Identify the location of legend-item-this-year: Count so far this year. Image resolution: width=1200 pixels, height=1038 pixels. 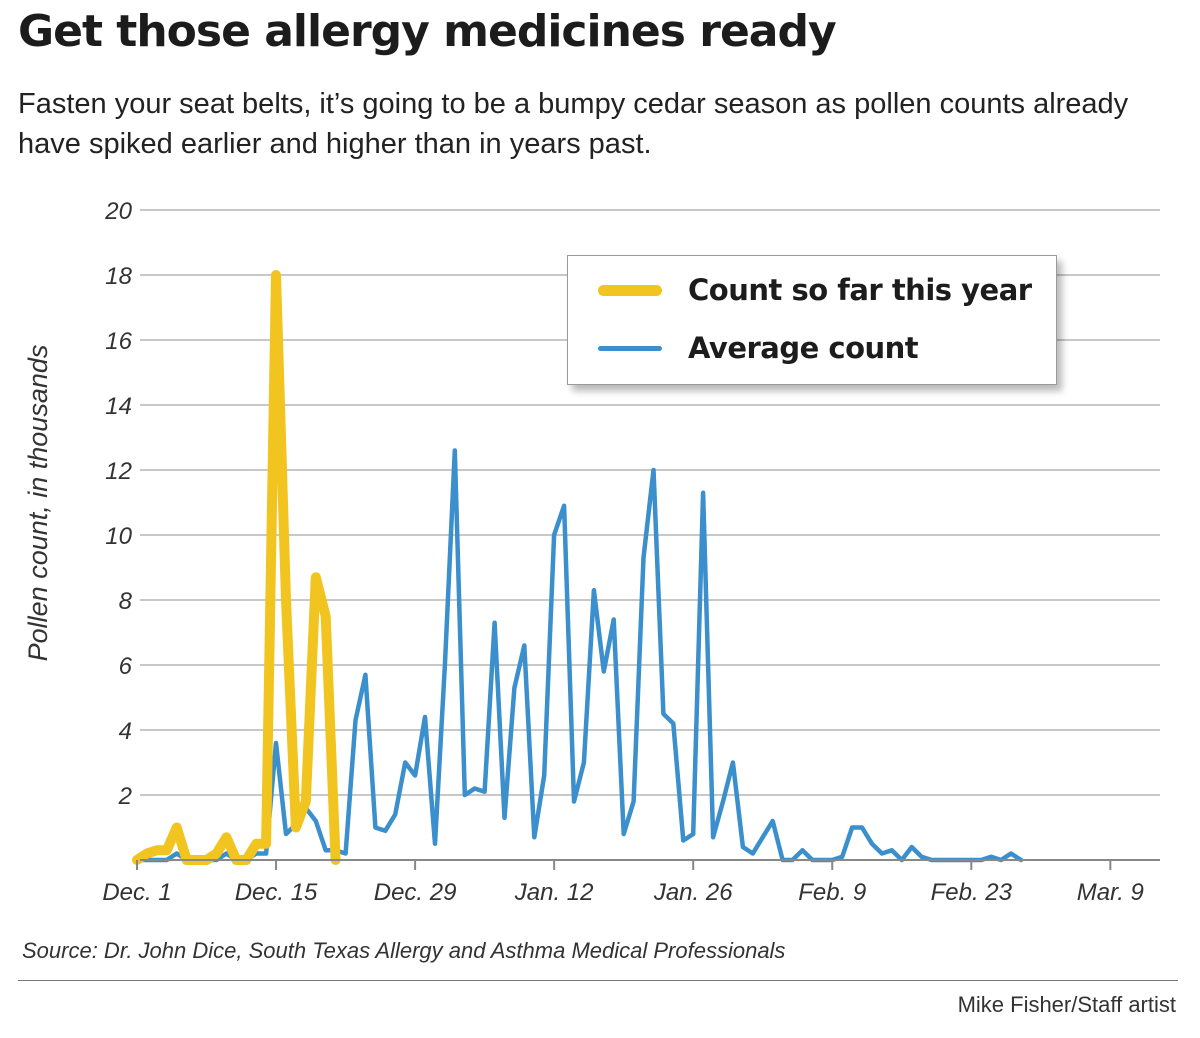
(815, 290).